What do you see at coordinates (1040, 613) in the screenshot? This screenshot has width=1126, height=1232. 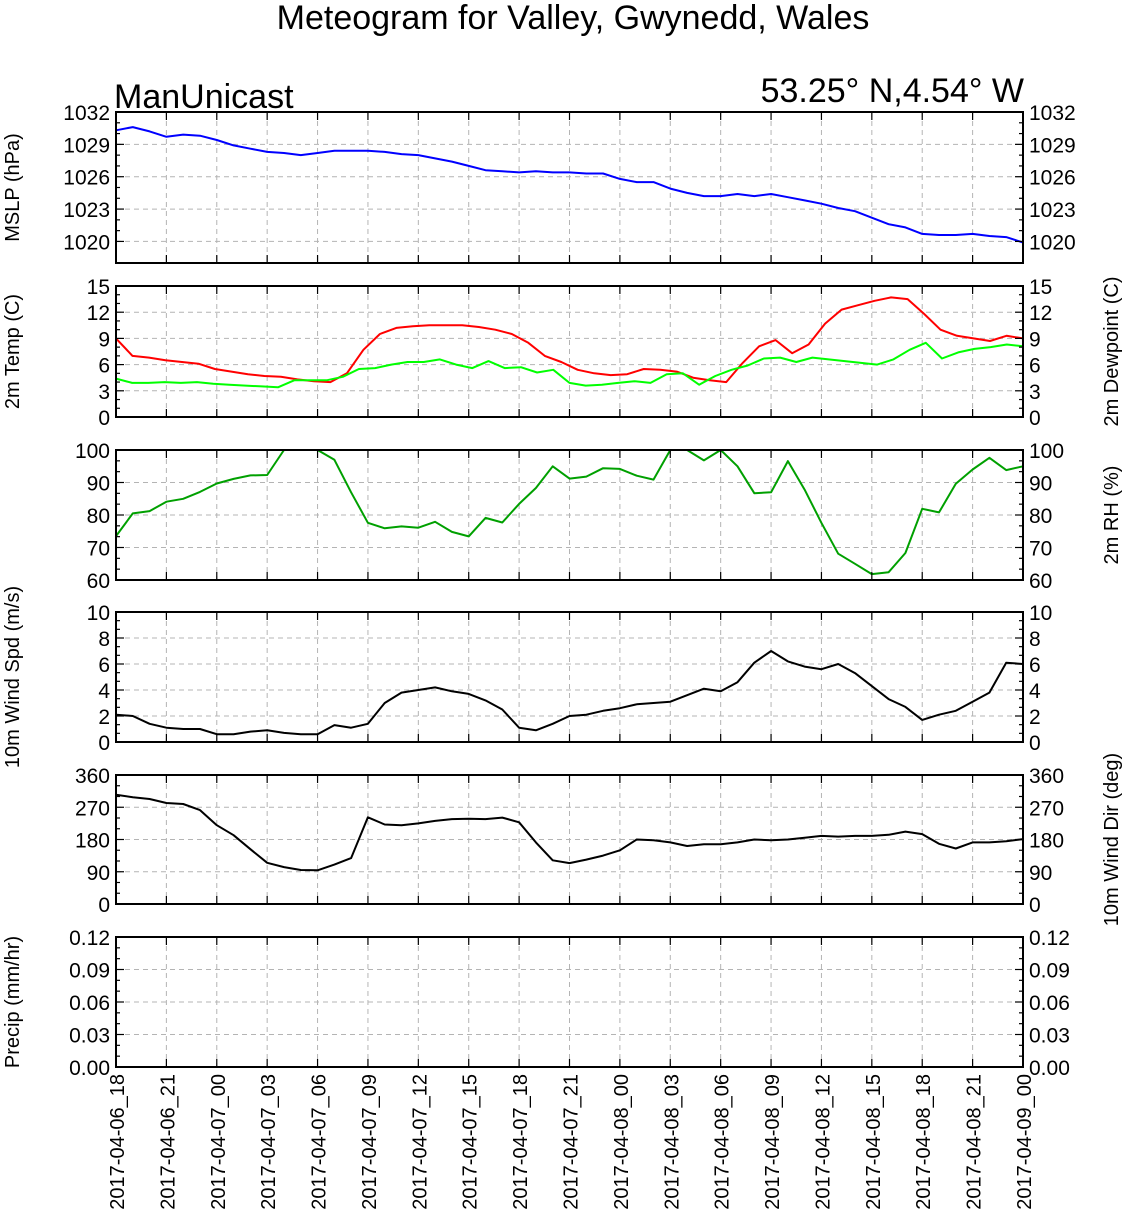 I see `y-tick-label-right: 10` at bounding box center [1040, 613].